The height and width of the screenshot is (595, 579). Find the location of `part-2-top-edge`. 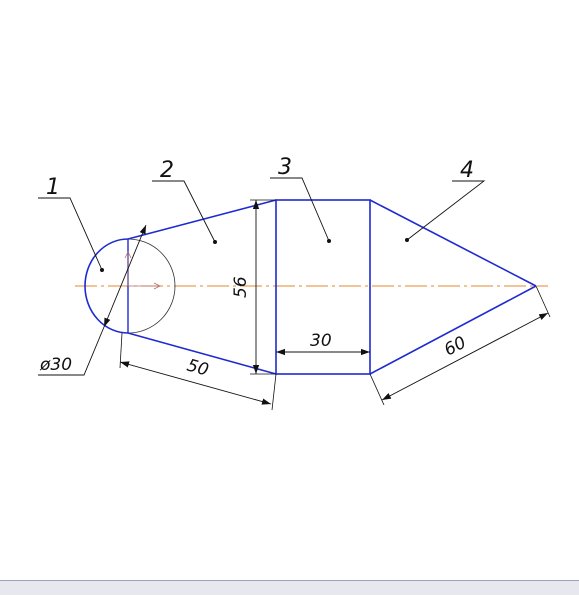

part-2-top-edge is located at coordinates (202, 219).